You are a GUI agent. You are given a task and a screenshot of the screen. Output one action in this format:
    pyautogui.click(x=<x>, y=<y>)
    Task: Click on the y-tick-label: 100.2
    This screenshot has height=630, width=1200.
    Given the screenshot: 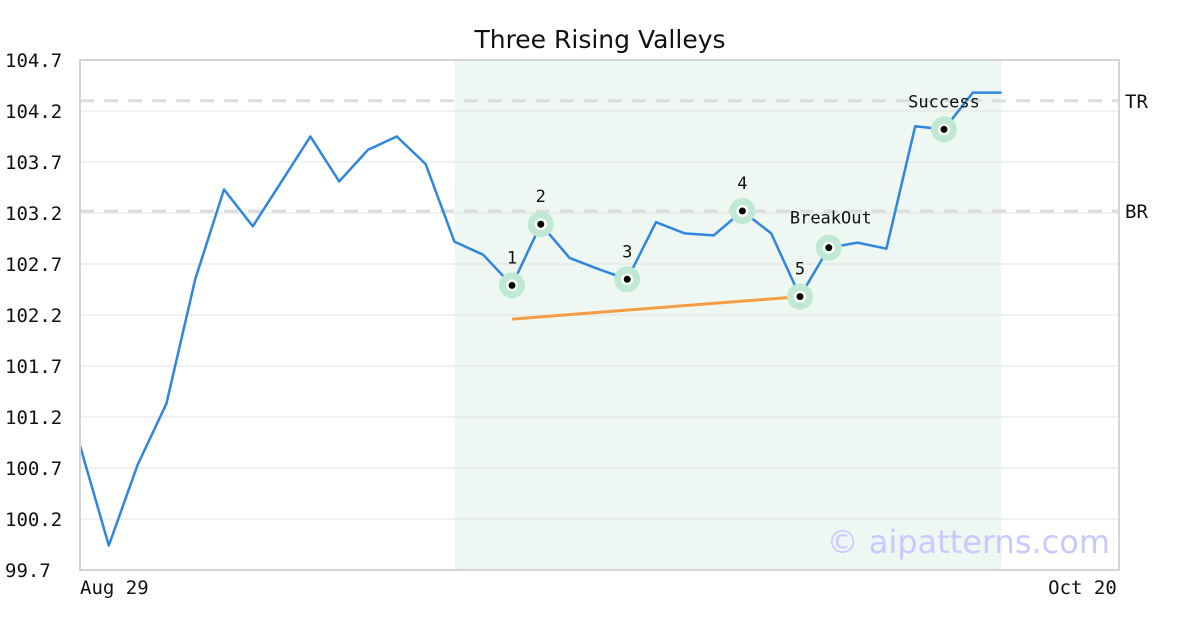 What is the action you would take?
    pyautogui.click(x=33, y=520)
    